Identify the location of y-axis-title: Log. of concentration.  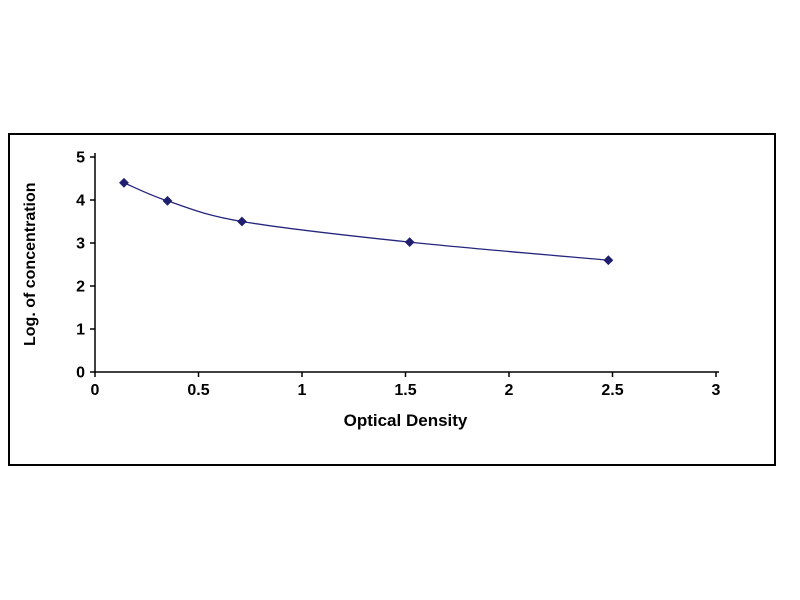
(30, 264).